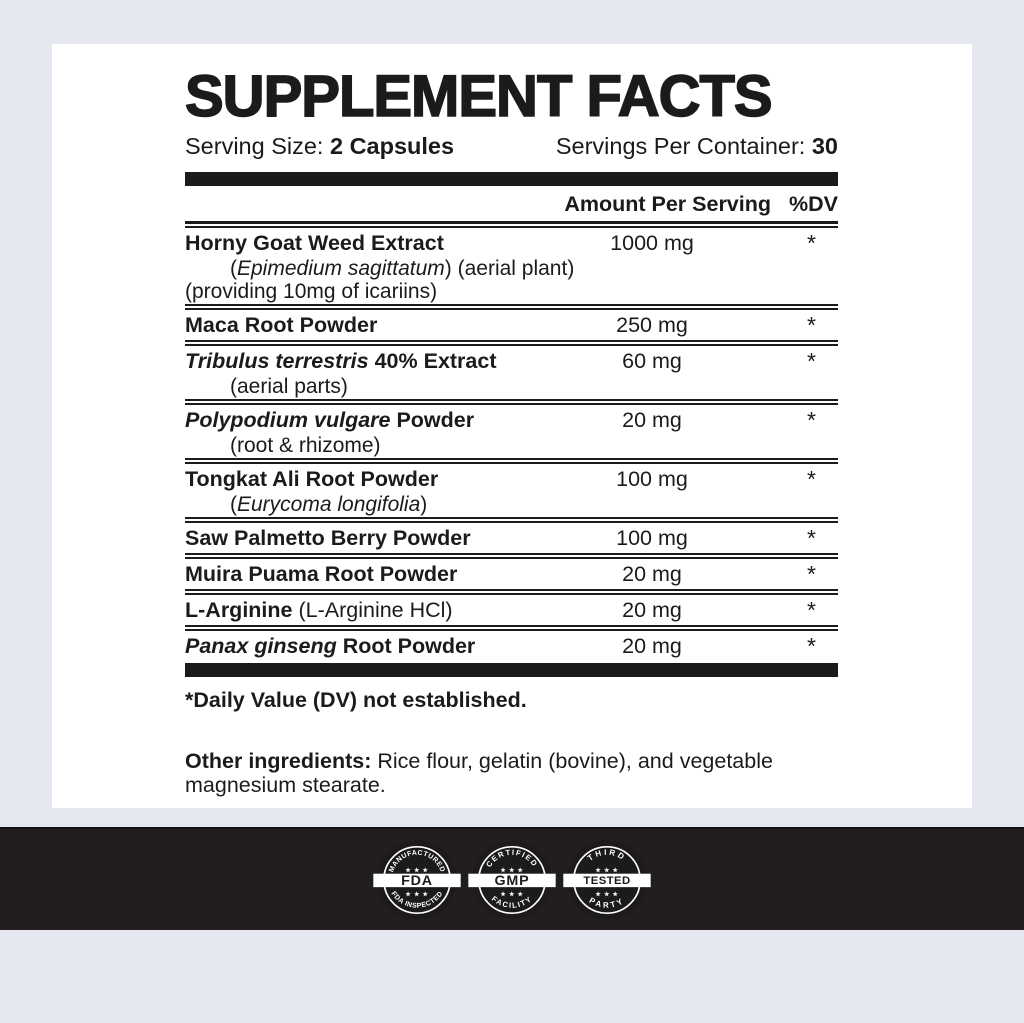 This screenshot has height=1023, width=1024. I want to click on amount-per-serving-header: Amount Per Serving, so click(668, 204).